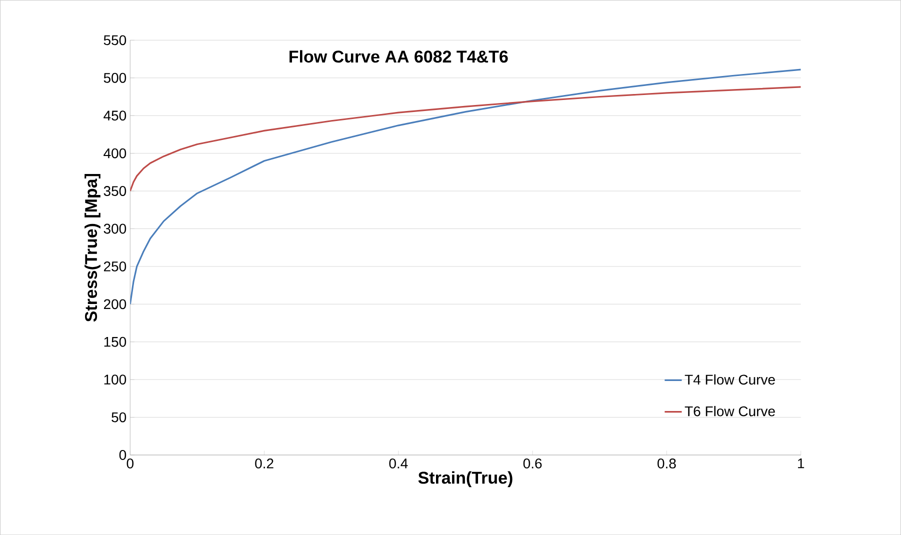 This screenshot has height=535, width=901. What do you see at coordinates (465, 479) in the screenshot?
I see `x-axis-title: Strain(True)` at bounding box center [465, 479].